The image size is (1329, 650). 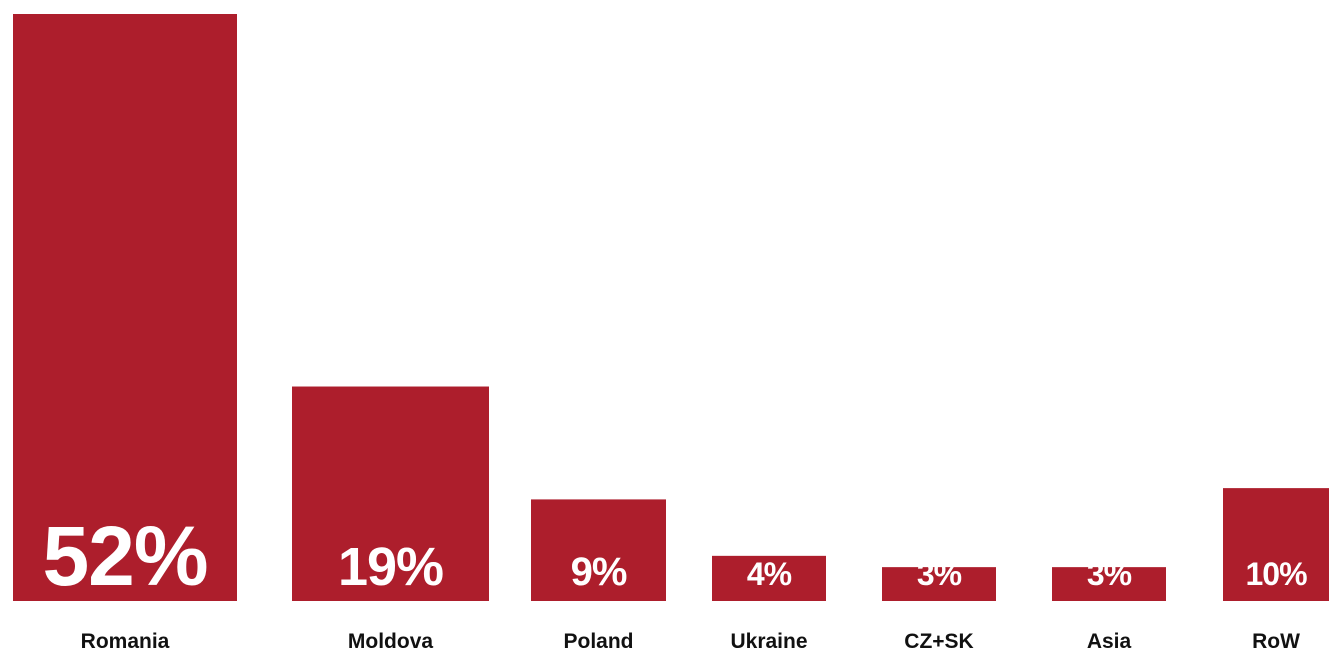 I want to click on category-label: Moldova, so click(x=390, y=640).